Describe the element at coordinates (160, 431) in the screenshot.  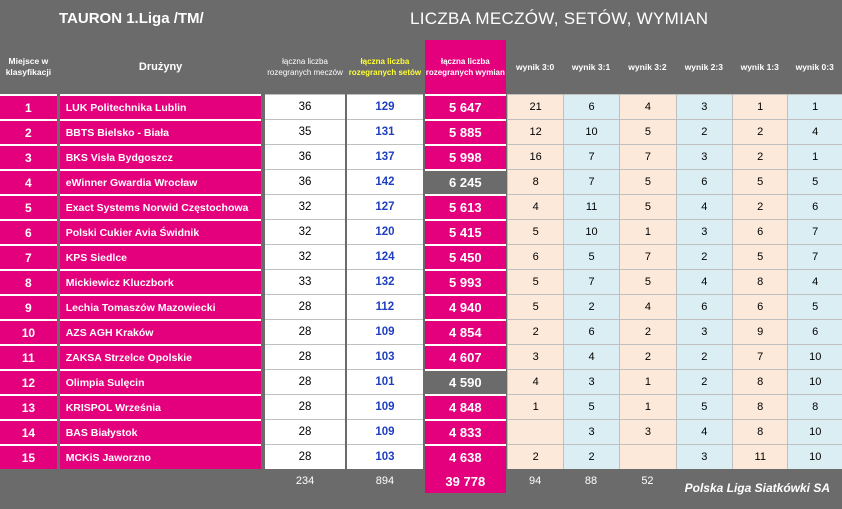
I see `team-name: BAS Białystok` at that location.